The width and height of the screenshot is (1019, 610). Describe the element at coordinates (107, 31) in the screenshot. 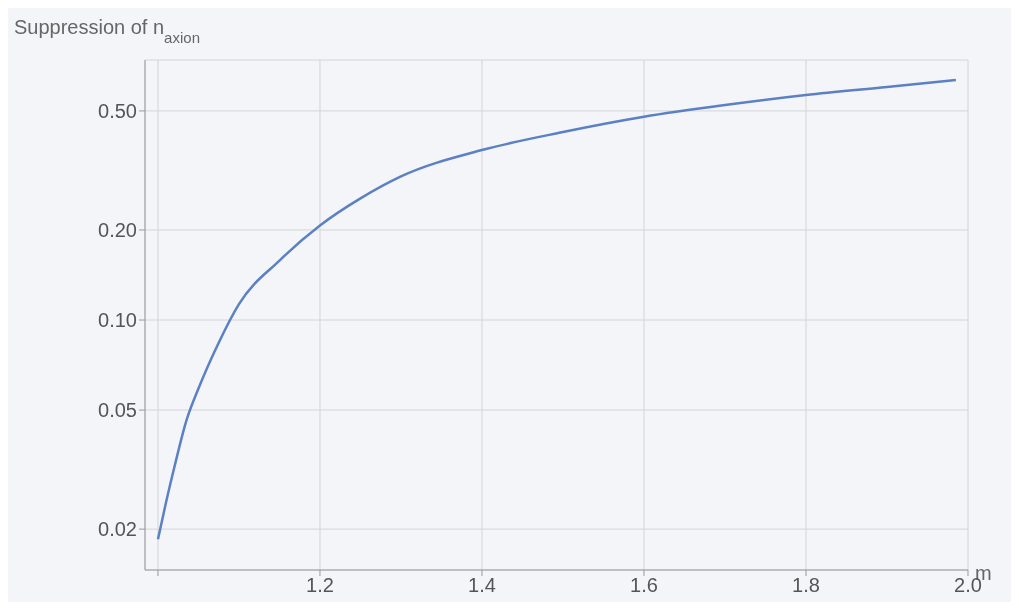

I see `y-axis-title: Suppression of n$_{axion}$` at that location.